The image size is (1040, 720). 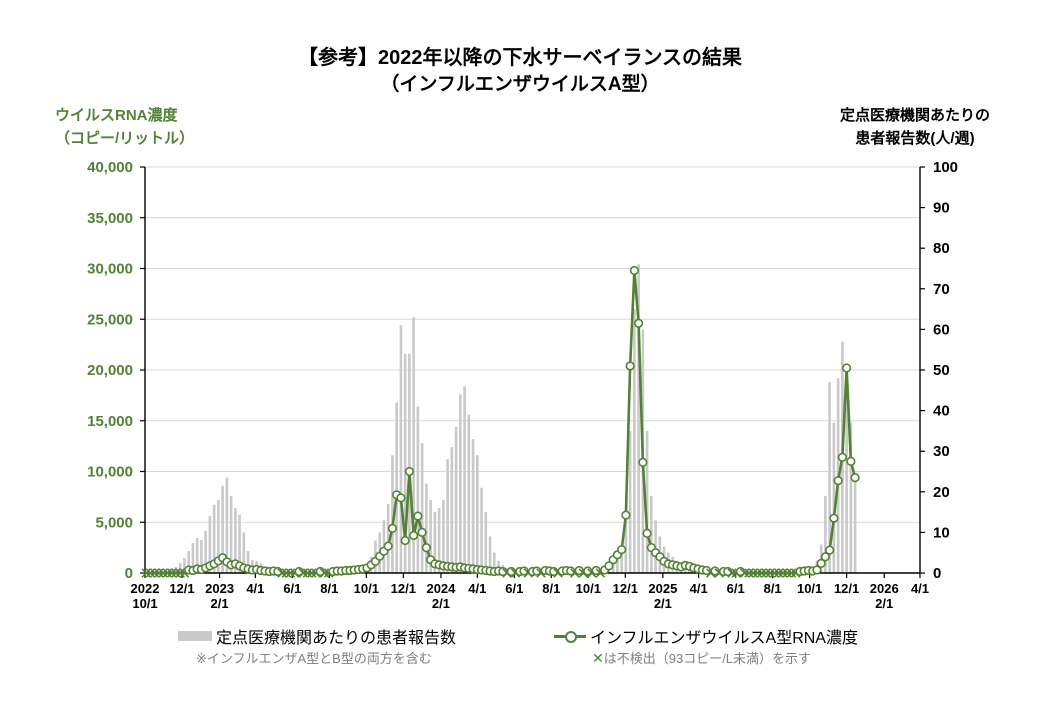 What do you see at coordinates (914, 115) in the screenshot?
I see `right-axis-title-line1: 定点医療機関あたりの` at bounding box center [914, 115].